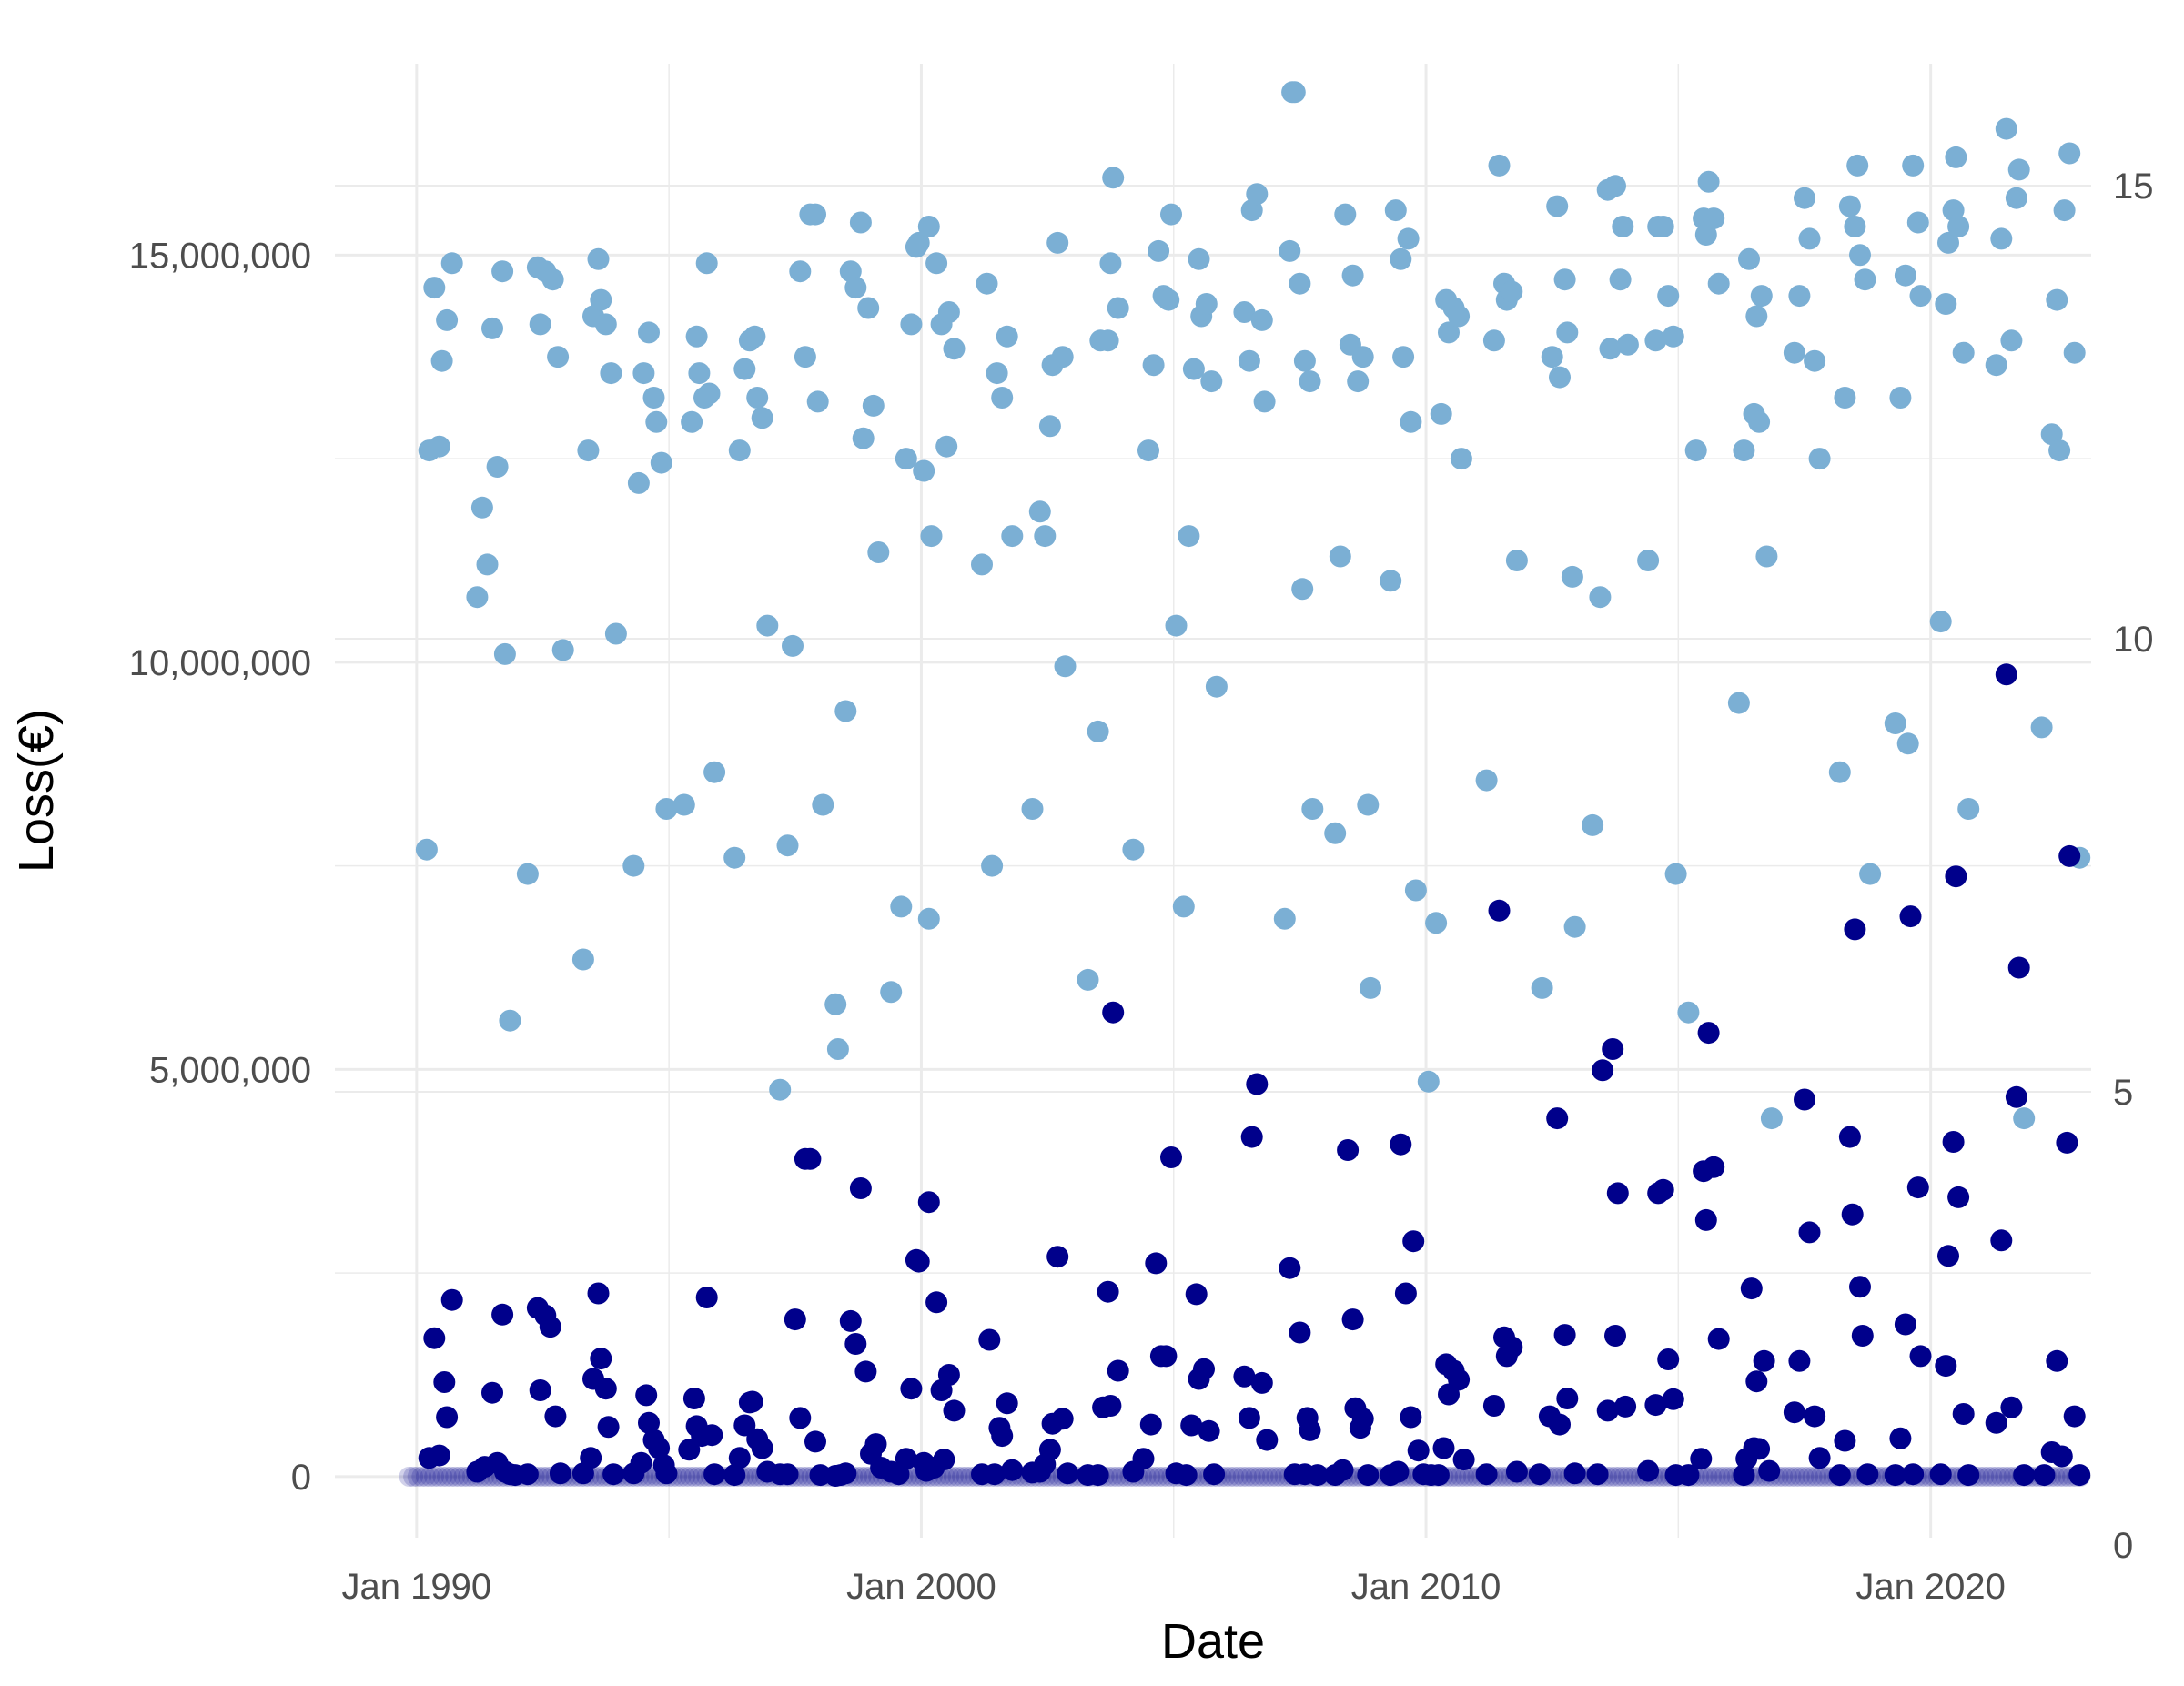  Describe the element at coordinates (37, 791) in the screenshot. I see `y-axis-title: Loss(€)` at that location.